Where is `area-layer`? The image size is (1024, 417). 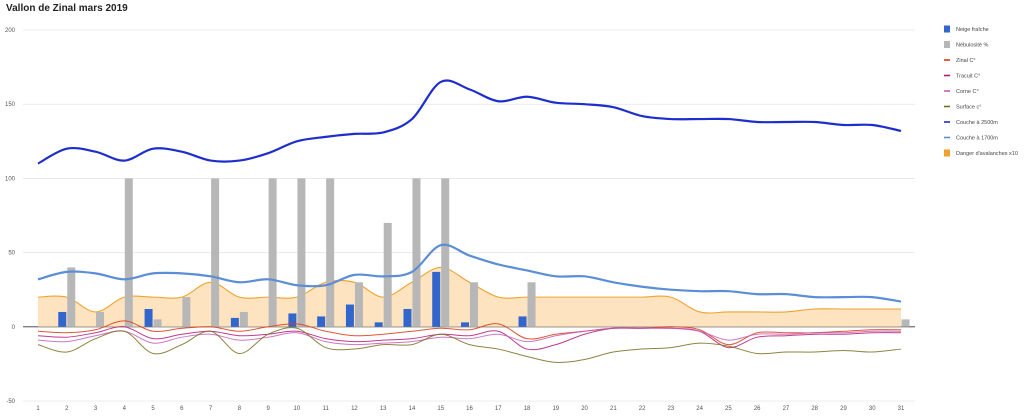 area-layer is located at coordinates (469, 296).